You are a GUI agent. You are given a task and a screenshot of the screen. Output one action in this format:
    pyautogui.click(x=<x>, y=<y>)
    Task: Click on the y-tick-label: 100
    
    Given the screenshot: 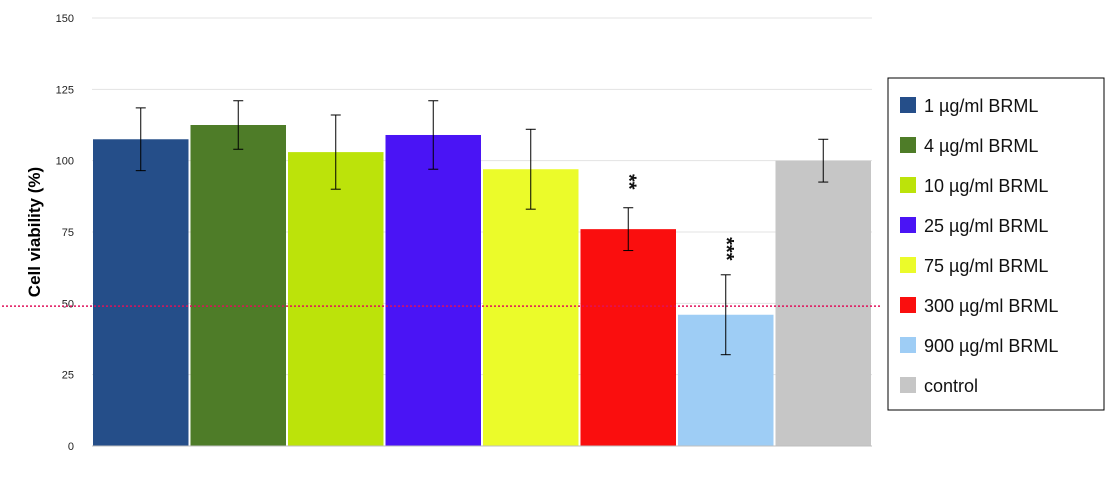 What is the action you would take?
    pyautogui.click(x=65, y=162)
    